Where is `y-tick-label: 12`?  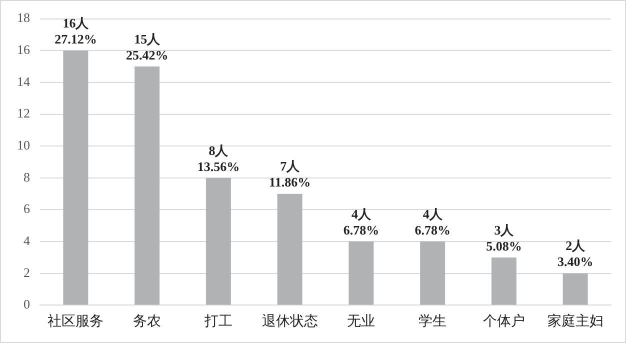 y-tick-label: 12 is located at coordinates (23, 113).